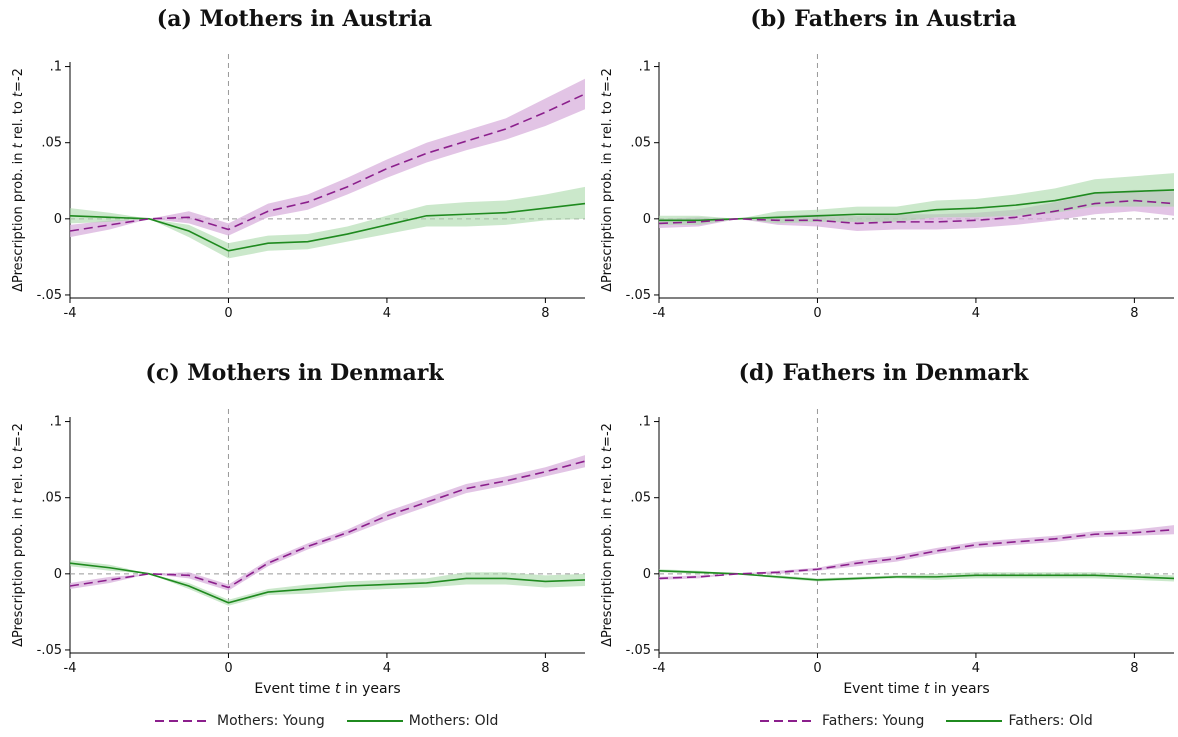 This screenshot has height=737, width=1178. What do you see at coordinates (883, 19) in the screenshot?
I see `panel-title: (b) Fathers in Austria` at bounding box center [883, 19].